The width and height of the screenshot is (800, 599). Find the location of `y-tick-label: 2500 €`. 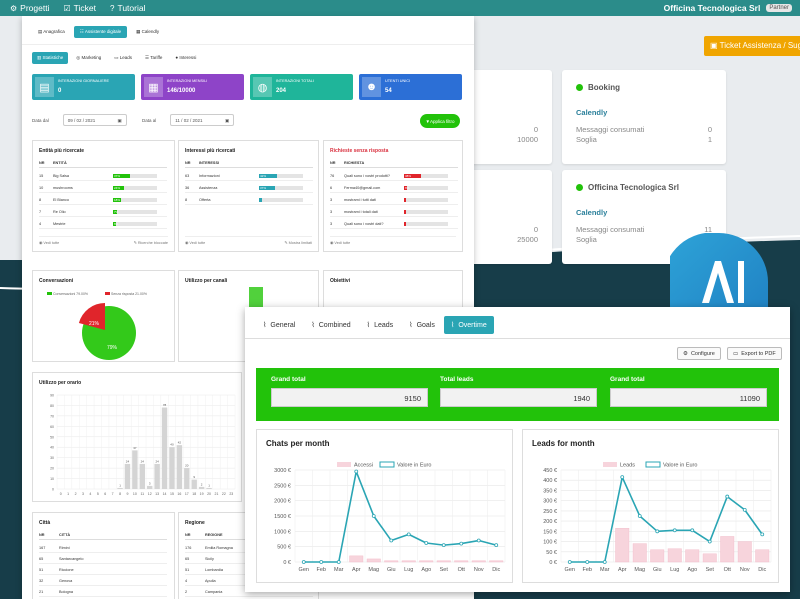

y-tick-label: 2500 € is located at coordinates (282, 486).